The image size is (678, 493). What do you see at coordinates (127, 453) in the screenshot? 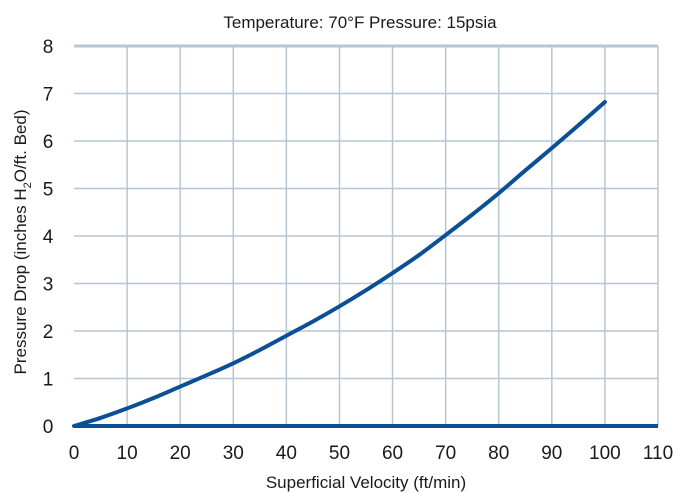
I see `x-tick-label: 10` at bounding box center [127, 453].